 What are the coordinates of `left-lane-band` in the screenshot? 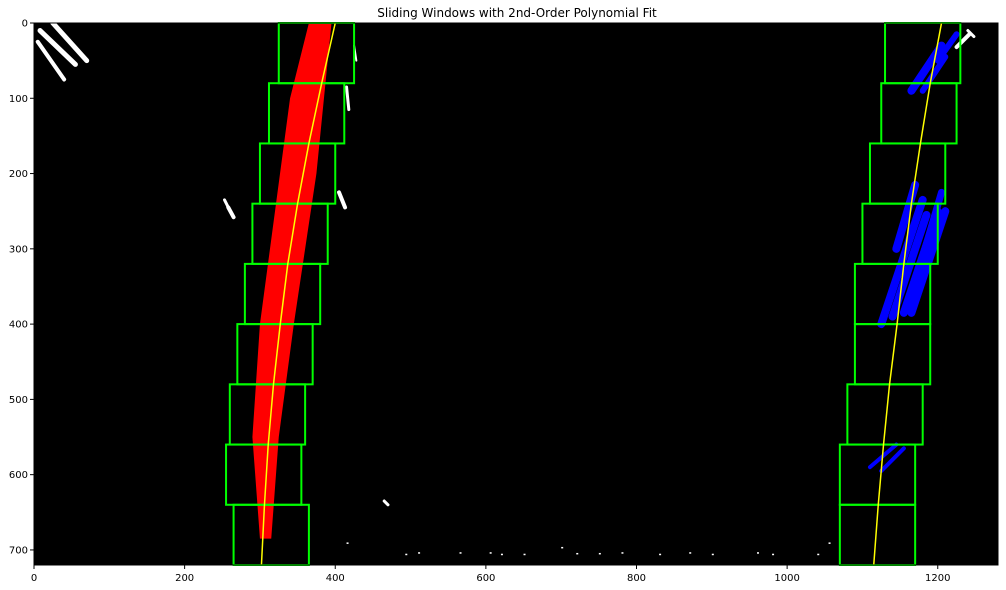 It's located at (292, 281).